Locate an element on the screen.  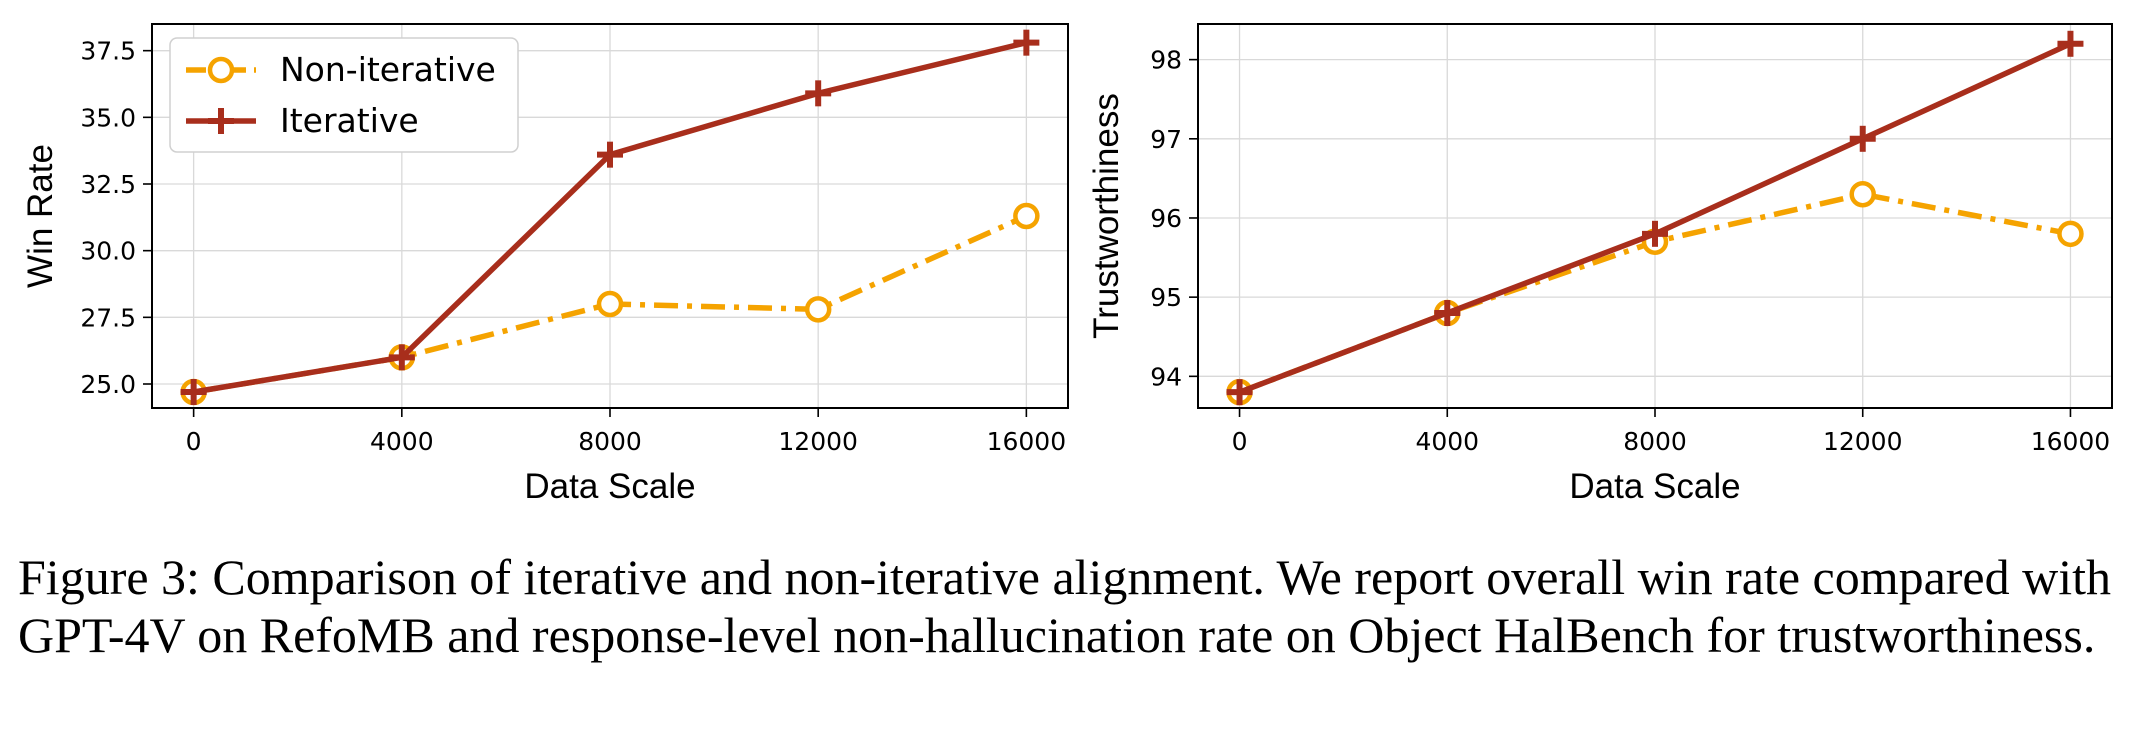
legend-box is located at coordinates (344, 95).